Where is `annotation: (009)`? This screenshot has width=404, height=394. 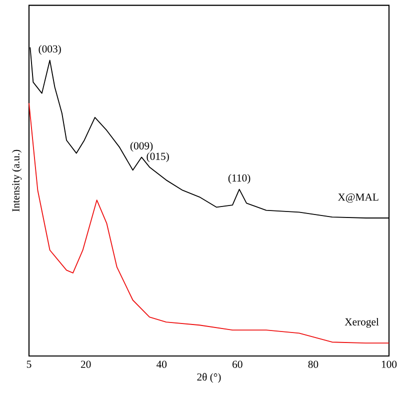
annotation: (009) is located at coordinates (141, 147).